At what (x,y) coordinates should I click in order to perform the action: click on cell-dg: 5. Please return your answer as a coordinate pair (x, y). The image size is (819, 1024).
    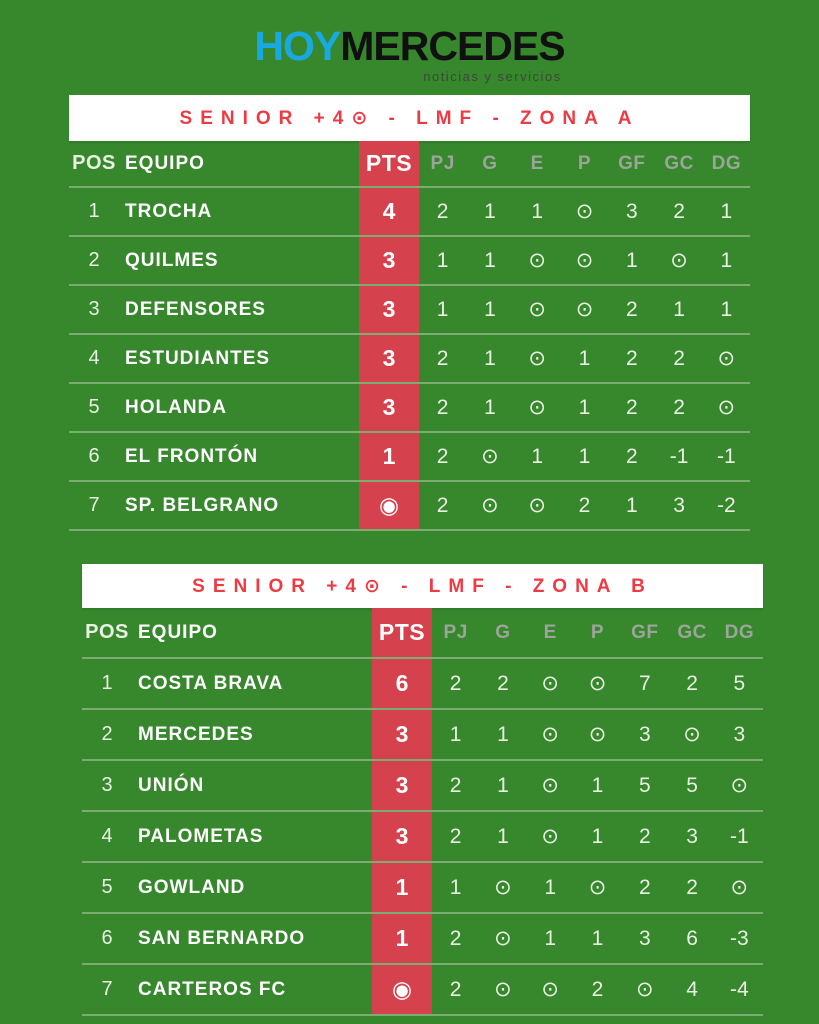
    Looking at the image, I should click on (739, 683).